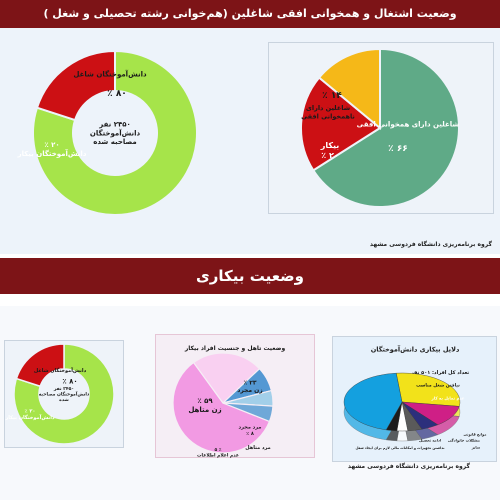 This screenshot has height=500, width=500. What do you see at coordinates (250, 276) in the screenshot?
I see `section-banner: وضعیت بیکاری` at bounding box center [250, 276].